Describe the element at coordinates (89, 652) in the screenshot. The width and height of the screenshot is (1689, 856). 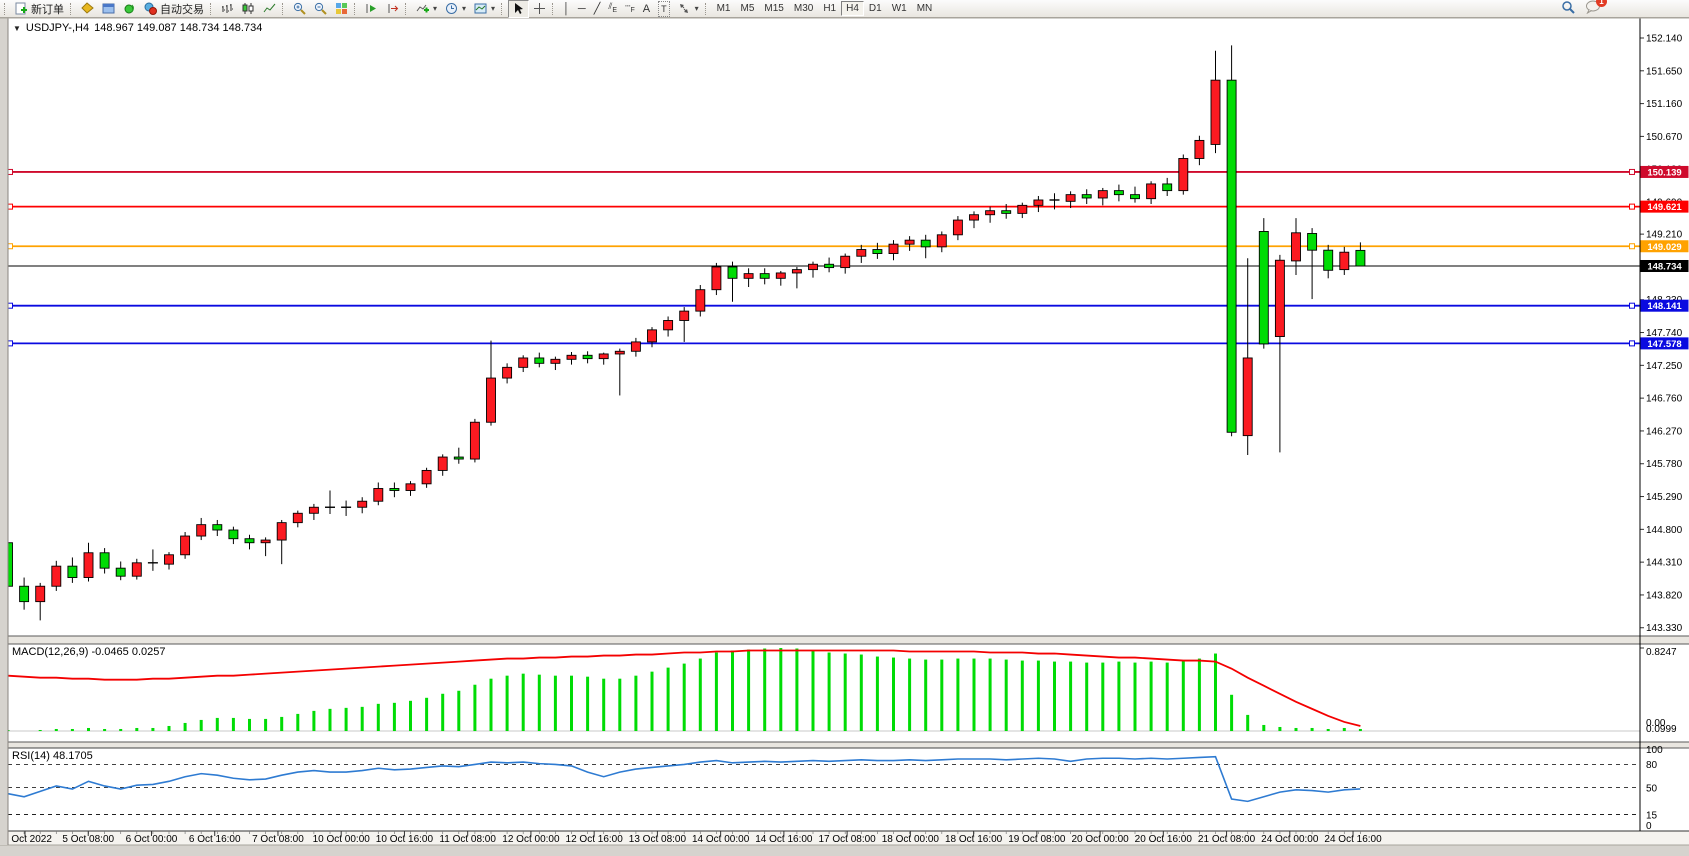
I see `macd-indicator-label: MACD(12,26,9) -0.0465 0.0257` at that location.